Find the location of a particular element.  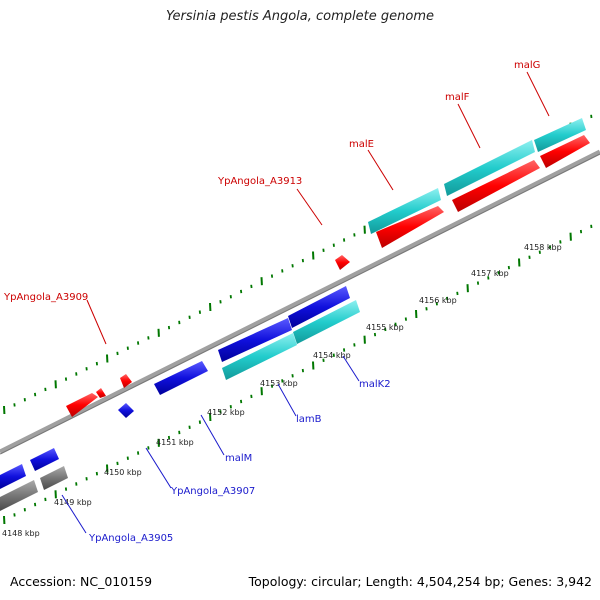

accession-text: Accession: NC_010159 is located at coordinates (81, 581).